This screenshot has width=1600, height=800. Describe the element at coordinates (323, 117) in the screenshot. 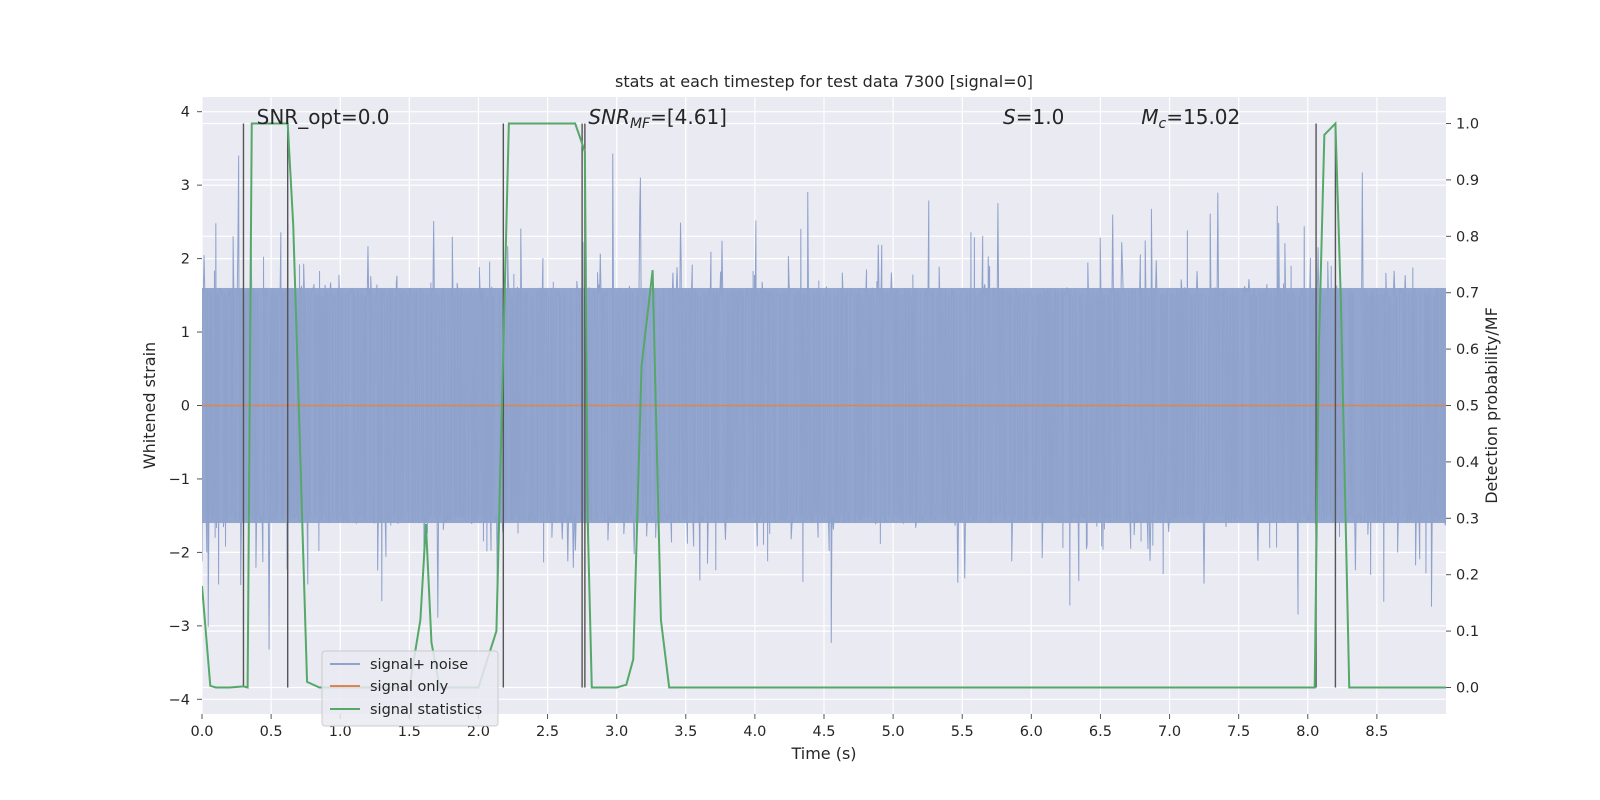

I see `annotation: SNR_opt=0.0` at that location.